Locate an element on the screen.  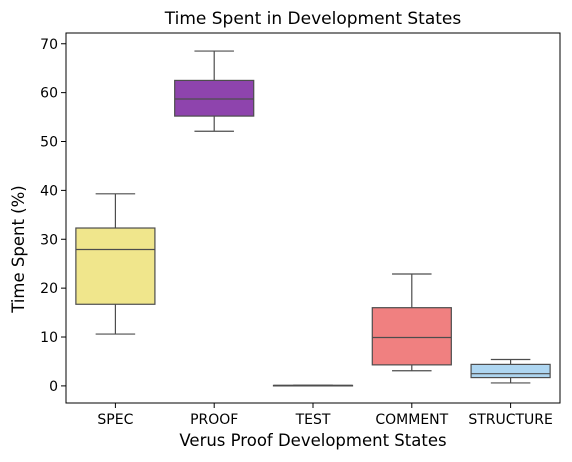
y-tick-label: 40 is located at coordinates (49, 191).